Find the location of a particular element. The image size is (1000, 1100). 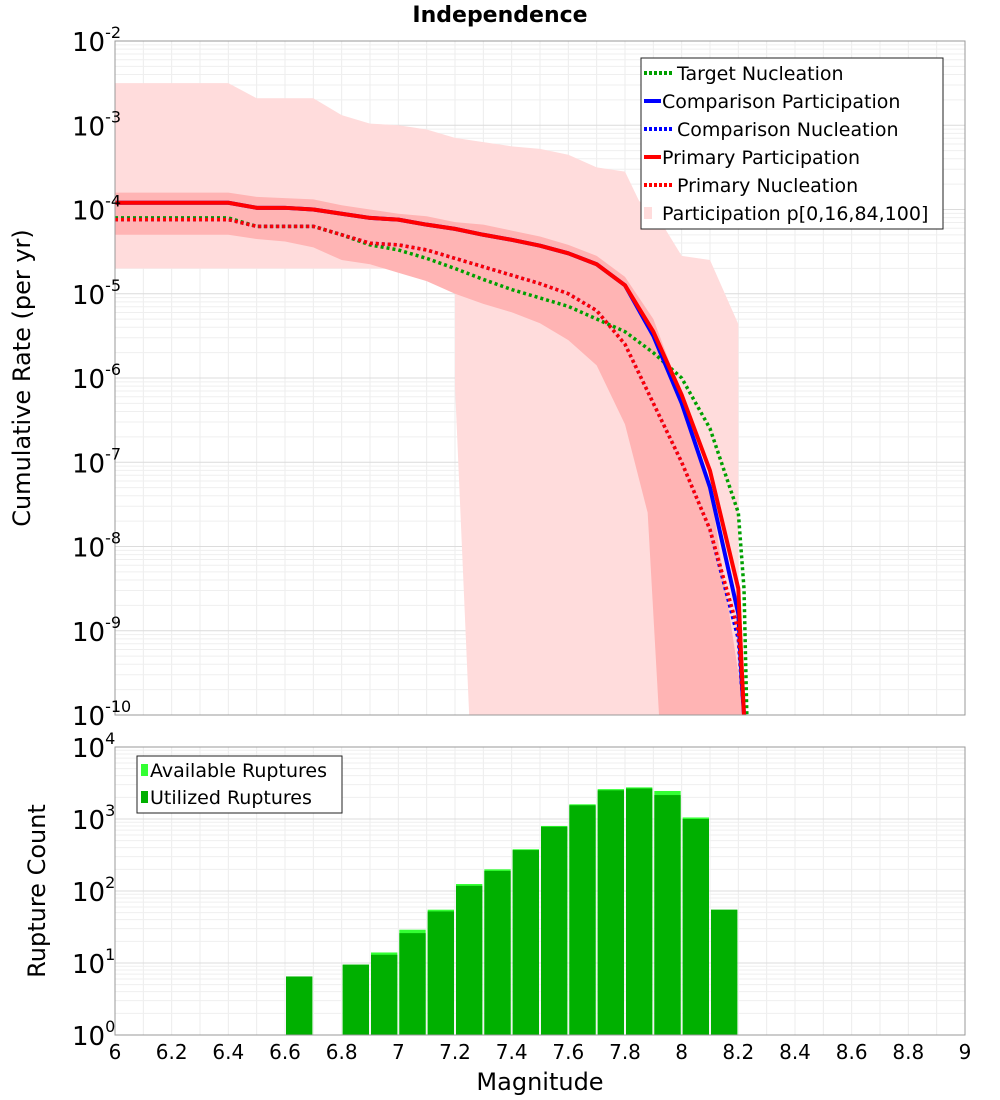

x-axis-label: Magnitude is located at coordinates (539, 1082).